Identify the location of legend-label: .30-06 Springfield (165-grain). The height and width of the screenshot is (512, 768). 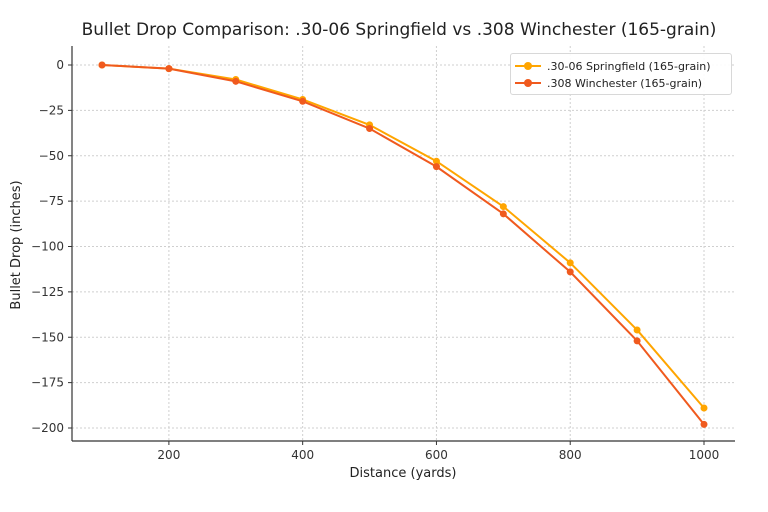
(629, 66).